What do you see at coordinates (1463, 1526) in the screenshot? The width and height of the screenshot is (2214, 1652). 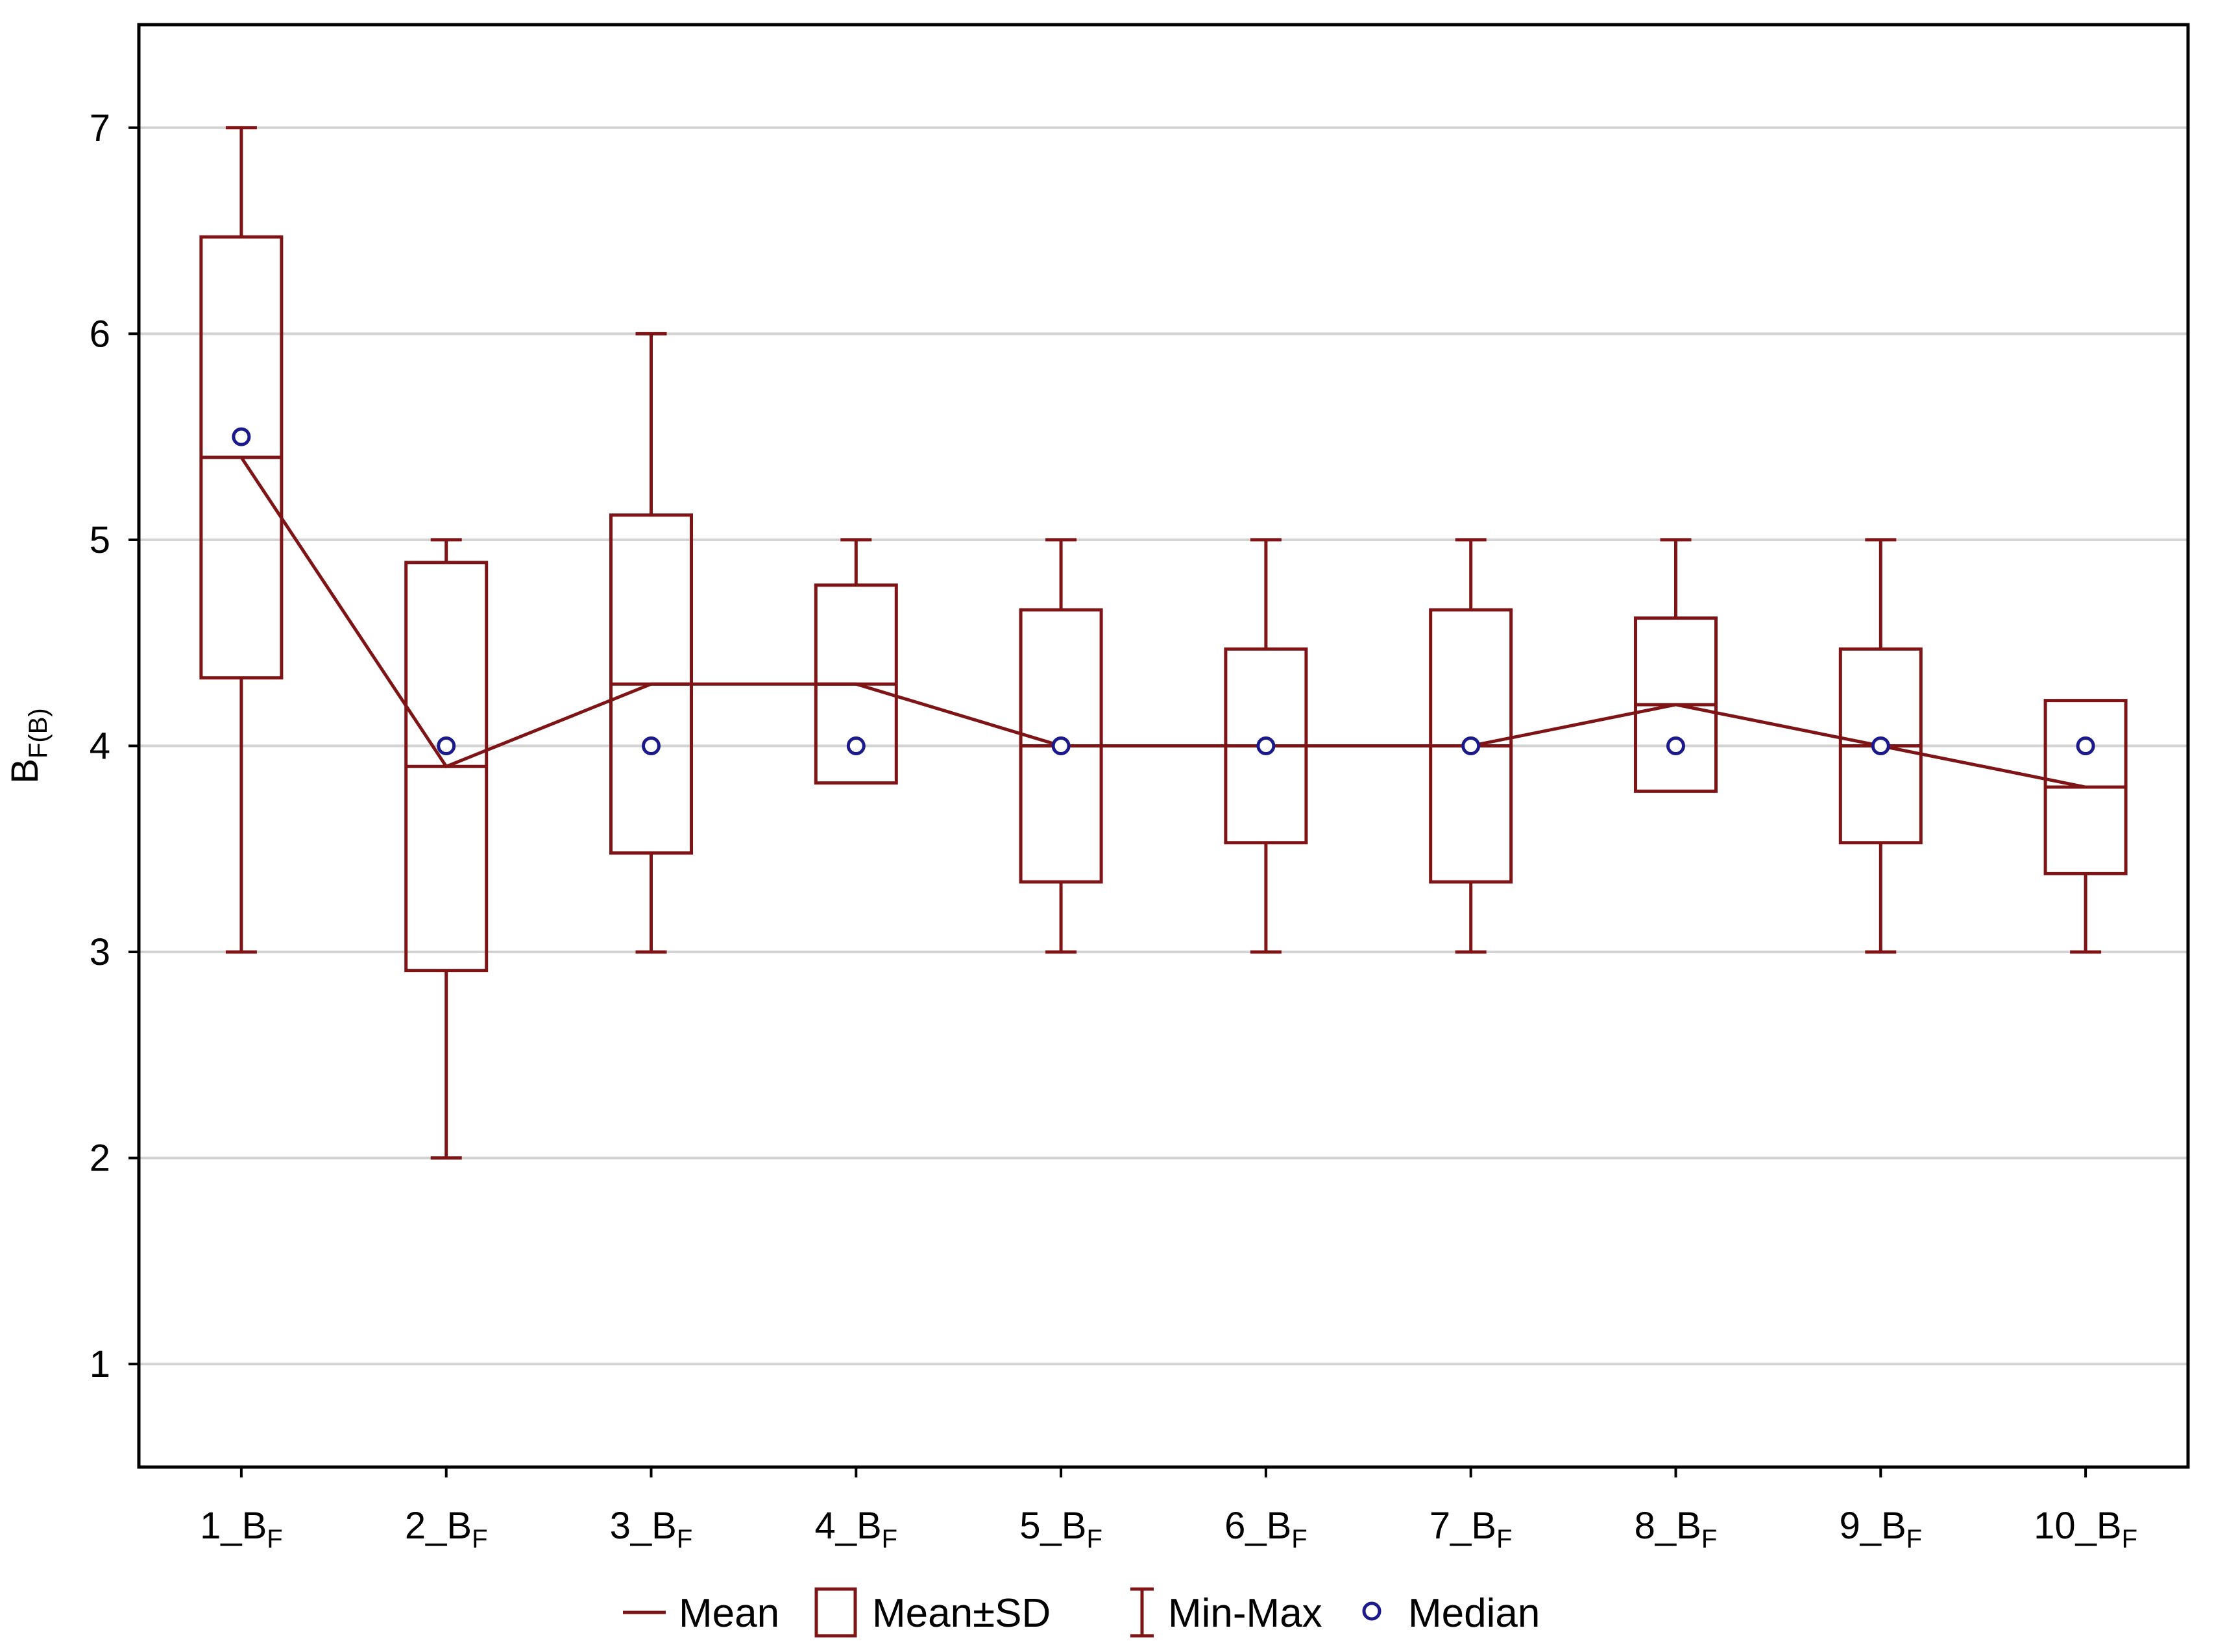 I see `x-tick-label-main: 7_B` at bounding box center [1463, 1526].